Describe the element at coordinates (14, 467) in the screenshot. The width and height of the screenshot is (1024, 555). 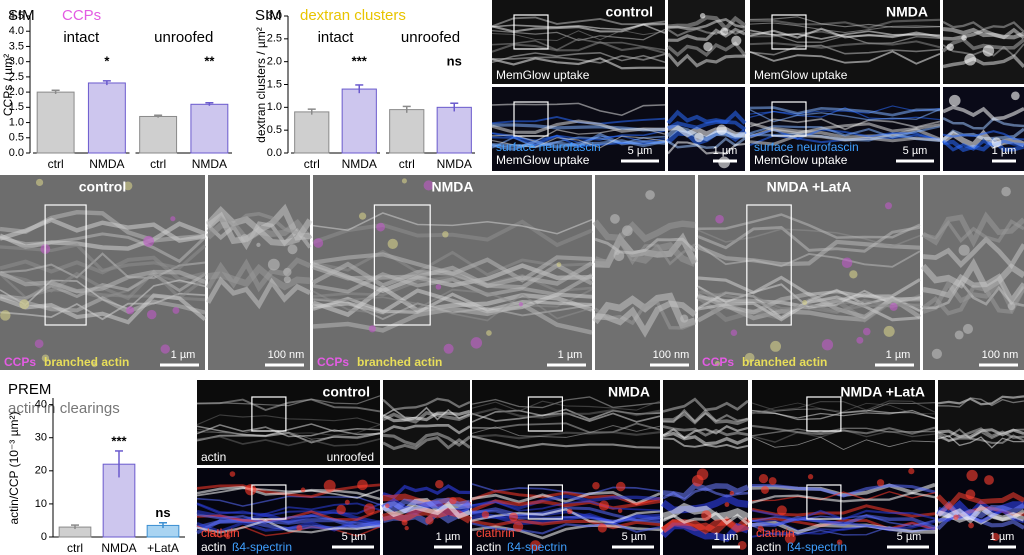
I see `y-axis-label: actin/CCP (10⁻³ µm²)` at that location.